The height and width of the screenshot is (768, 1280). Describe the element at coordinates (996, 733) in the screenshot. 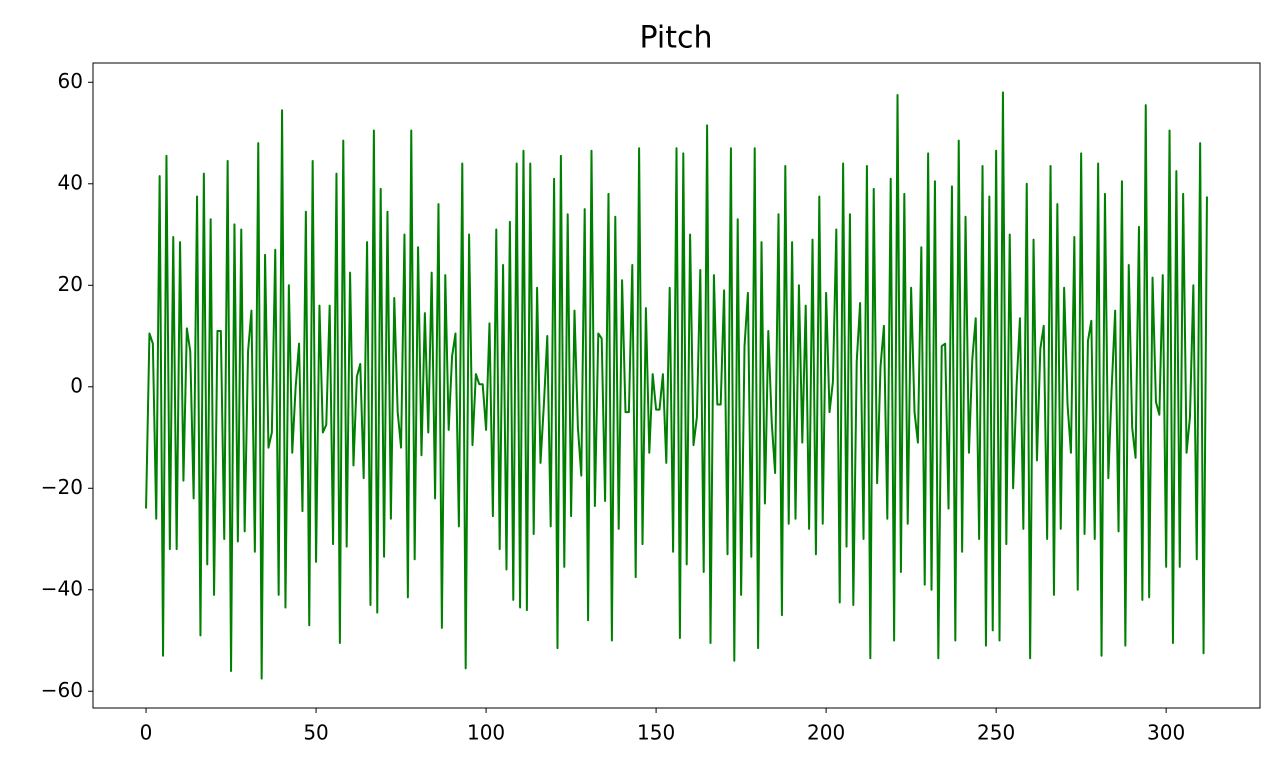

I see `x-tick-label: 250` at that location.